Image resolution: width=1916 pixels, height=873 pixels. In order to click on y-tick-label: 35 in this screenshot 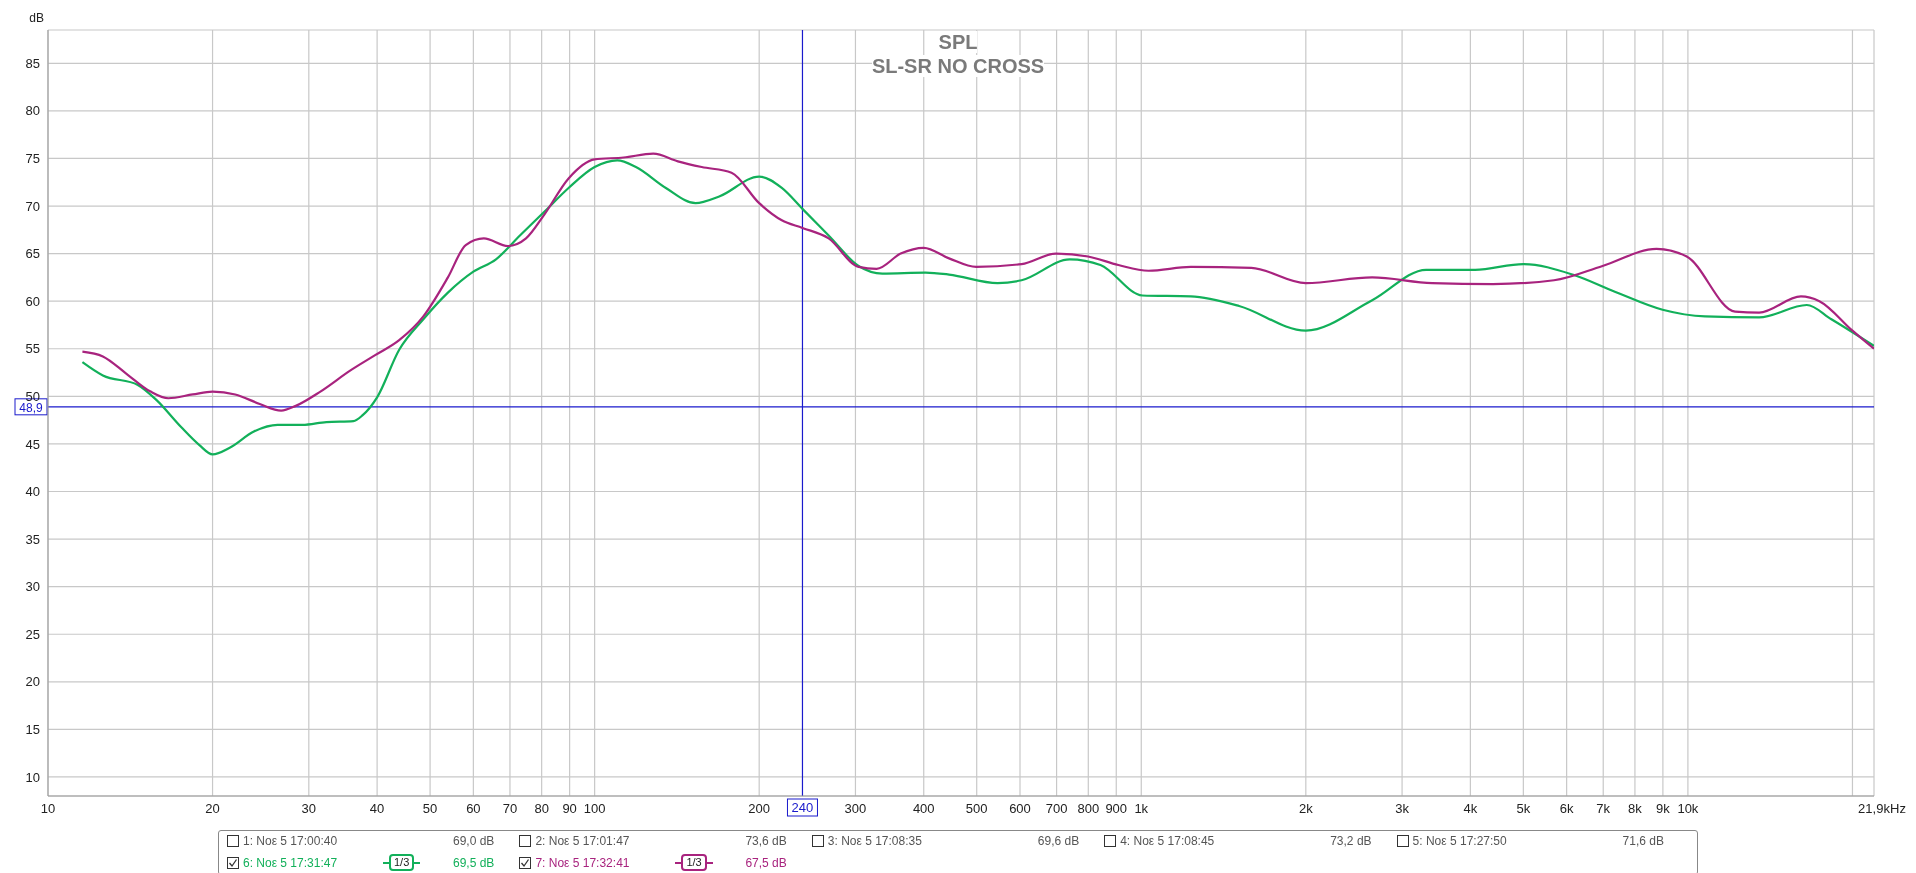, I will do `click(32, 539)`.